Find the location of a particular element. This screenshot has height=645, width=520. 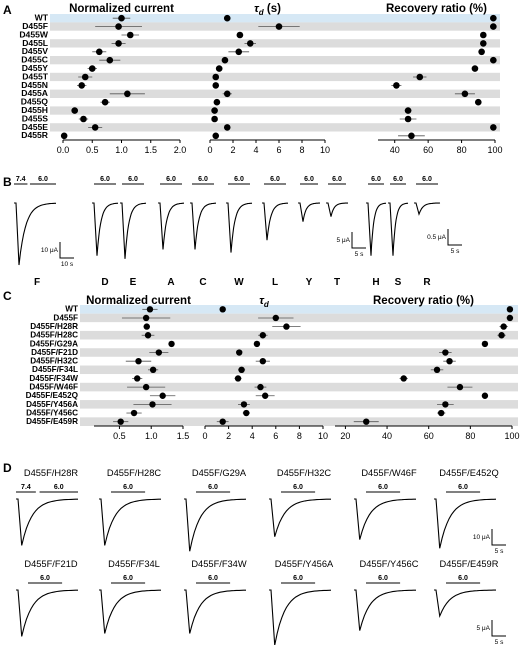

x-tick-label: 0.5 is located at coordinates (92, 150).